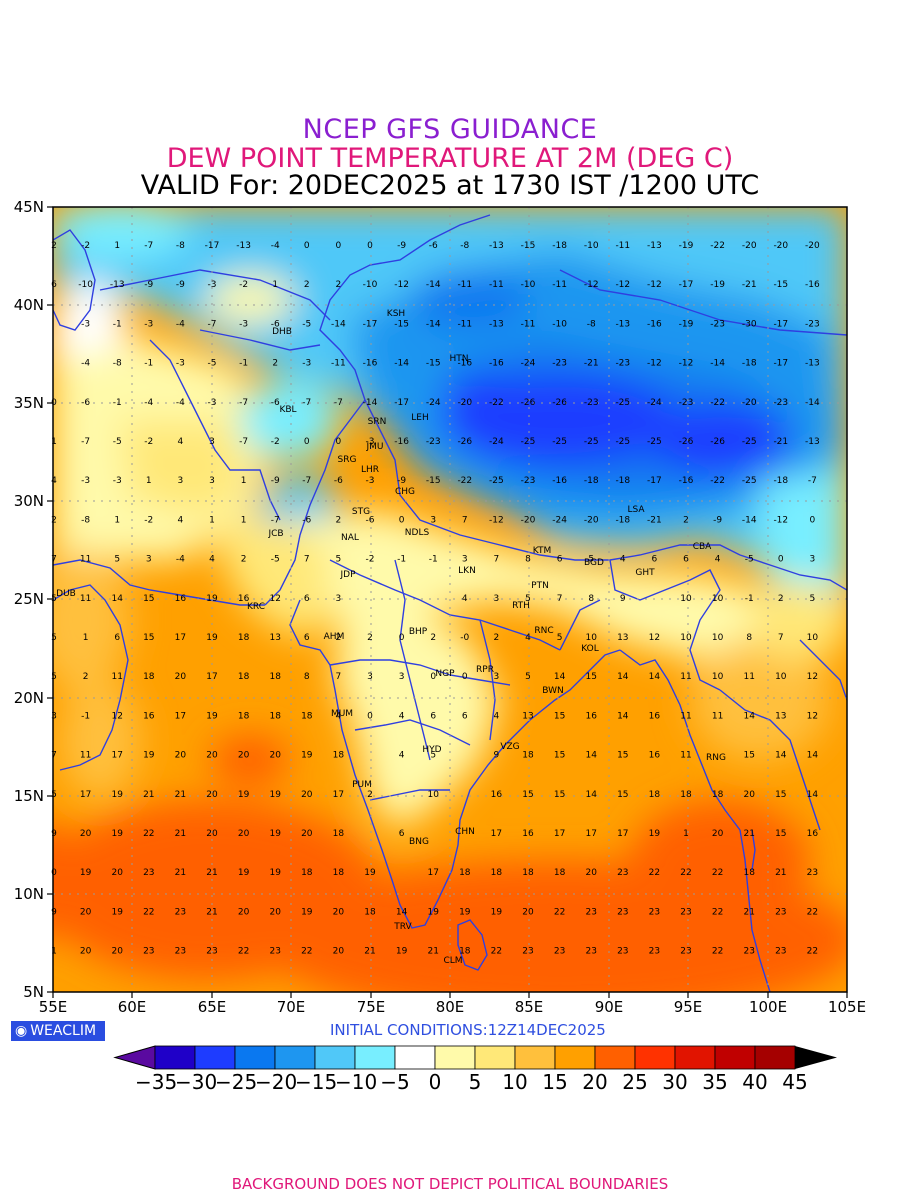 The image size is (900, 1200). Describe the element at coordinates (342, 714) in the screenshot. I see `city-label-mum: MUM` at that location.